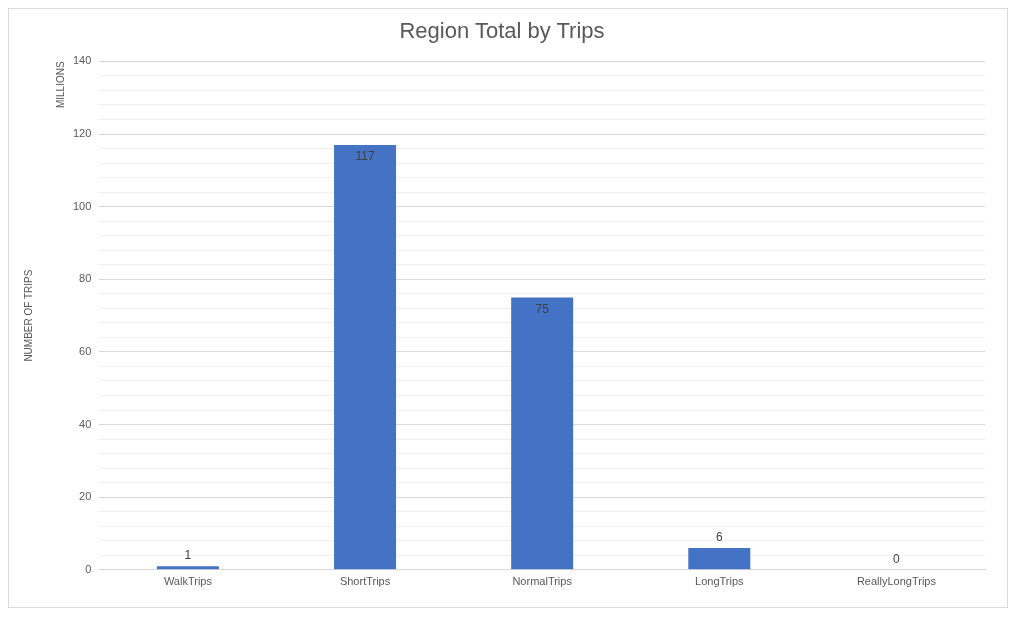 The height and width of the screenshot is (617, 1015). I want to click on x-tick-label: LongTrips, so click(720, 581).